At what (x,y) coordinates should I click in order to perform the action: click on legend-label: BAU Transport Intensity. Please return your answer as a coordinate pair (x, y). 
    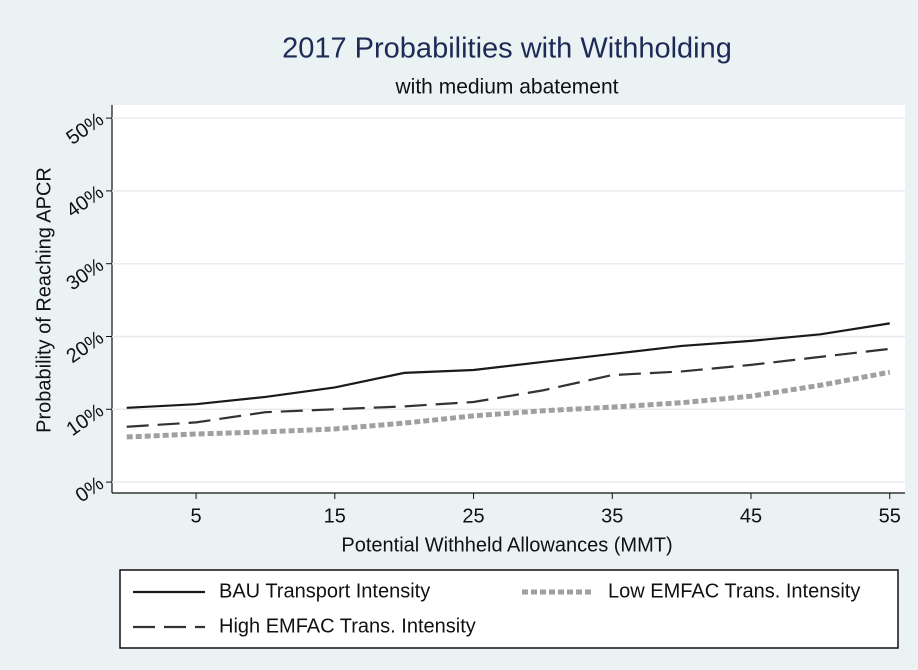
    Looking at the image, I should click on (324, 591).